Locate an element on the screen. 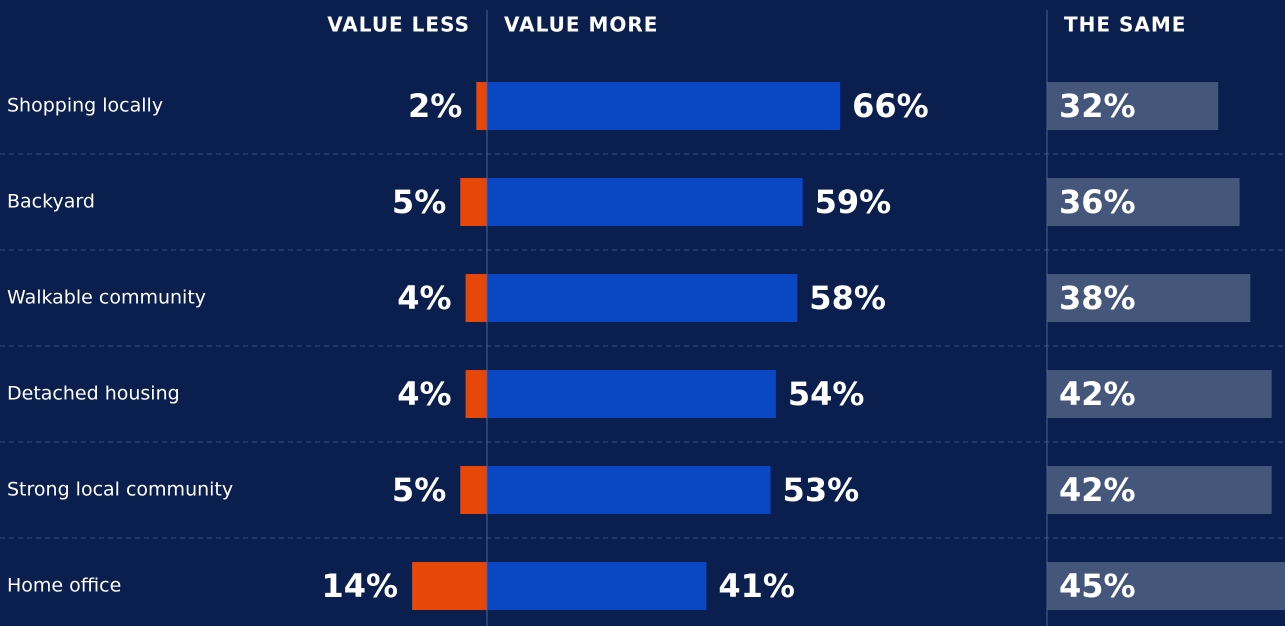  category-label: Home office is located at coordinates (64, 586).